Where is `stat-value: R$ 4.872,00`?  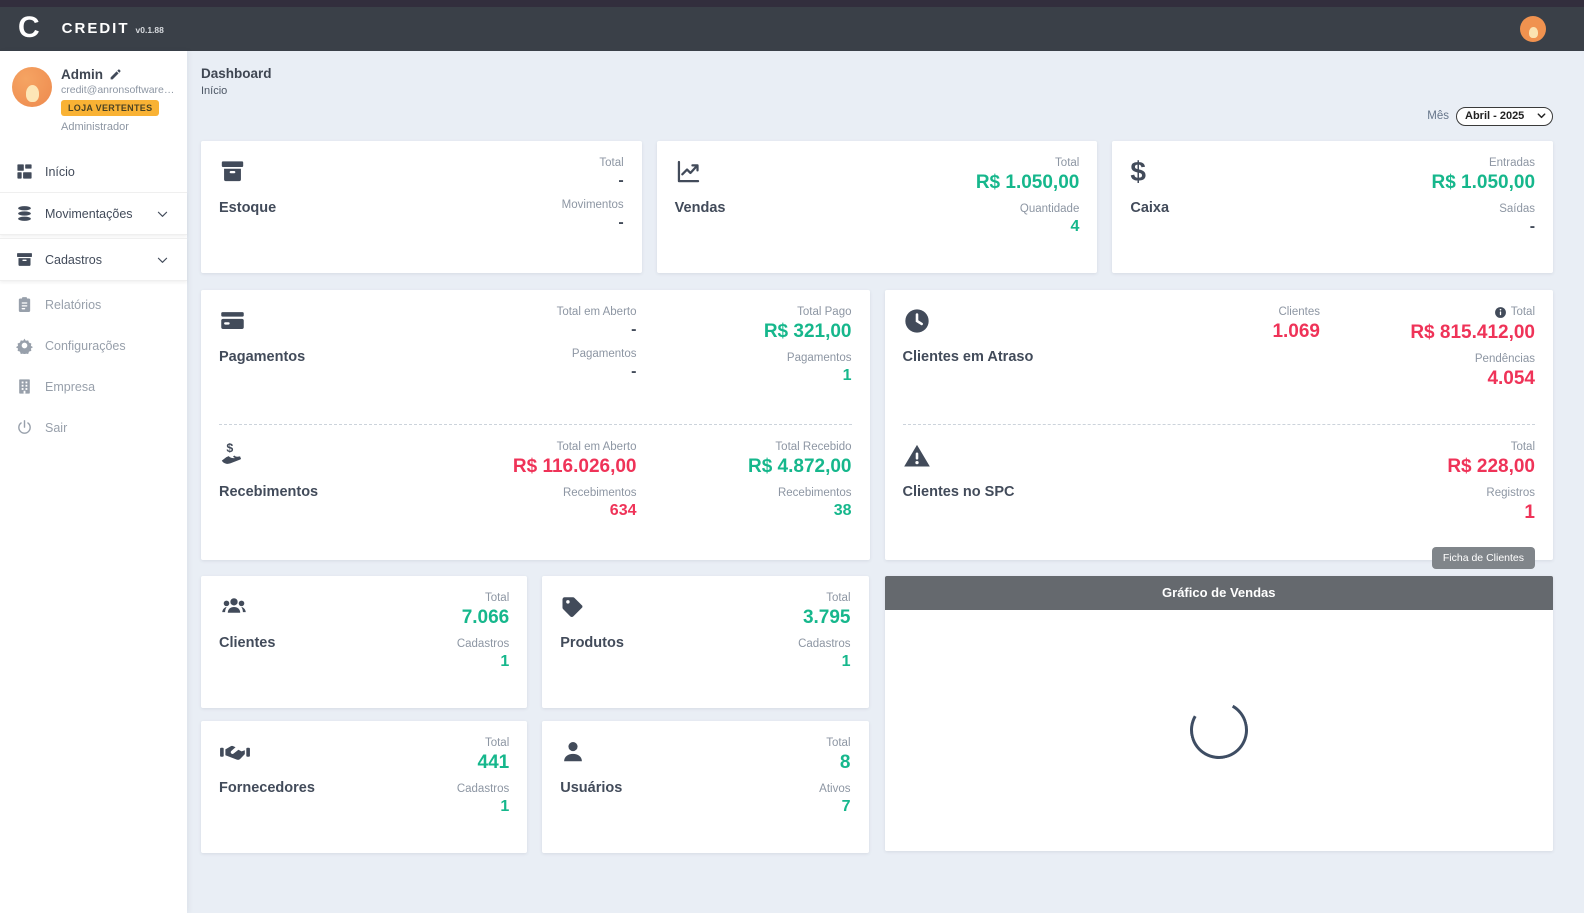 stat-value: R$ 4.872,00 is located at coordinates (799, 466).